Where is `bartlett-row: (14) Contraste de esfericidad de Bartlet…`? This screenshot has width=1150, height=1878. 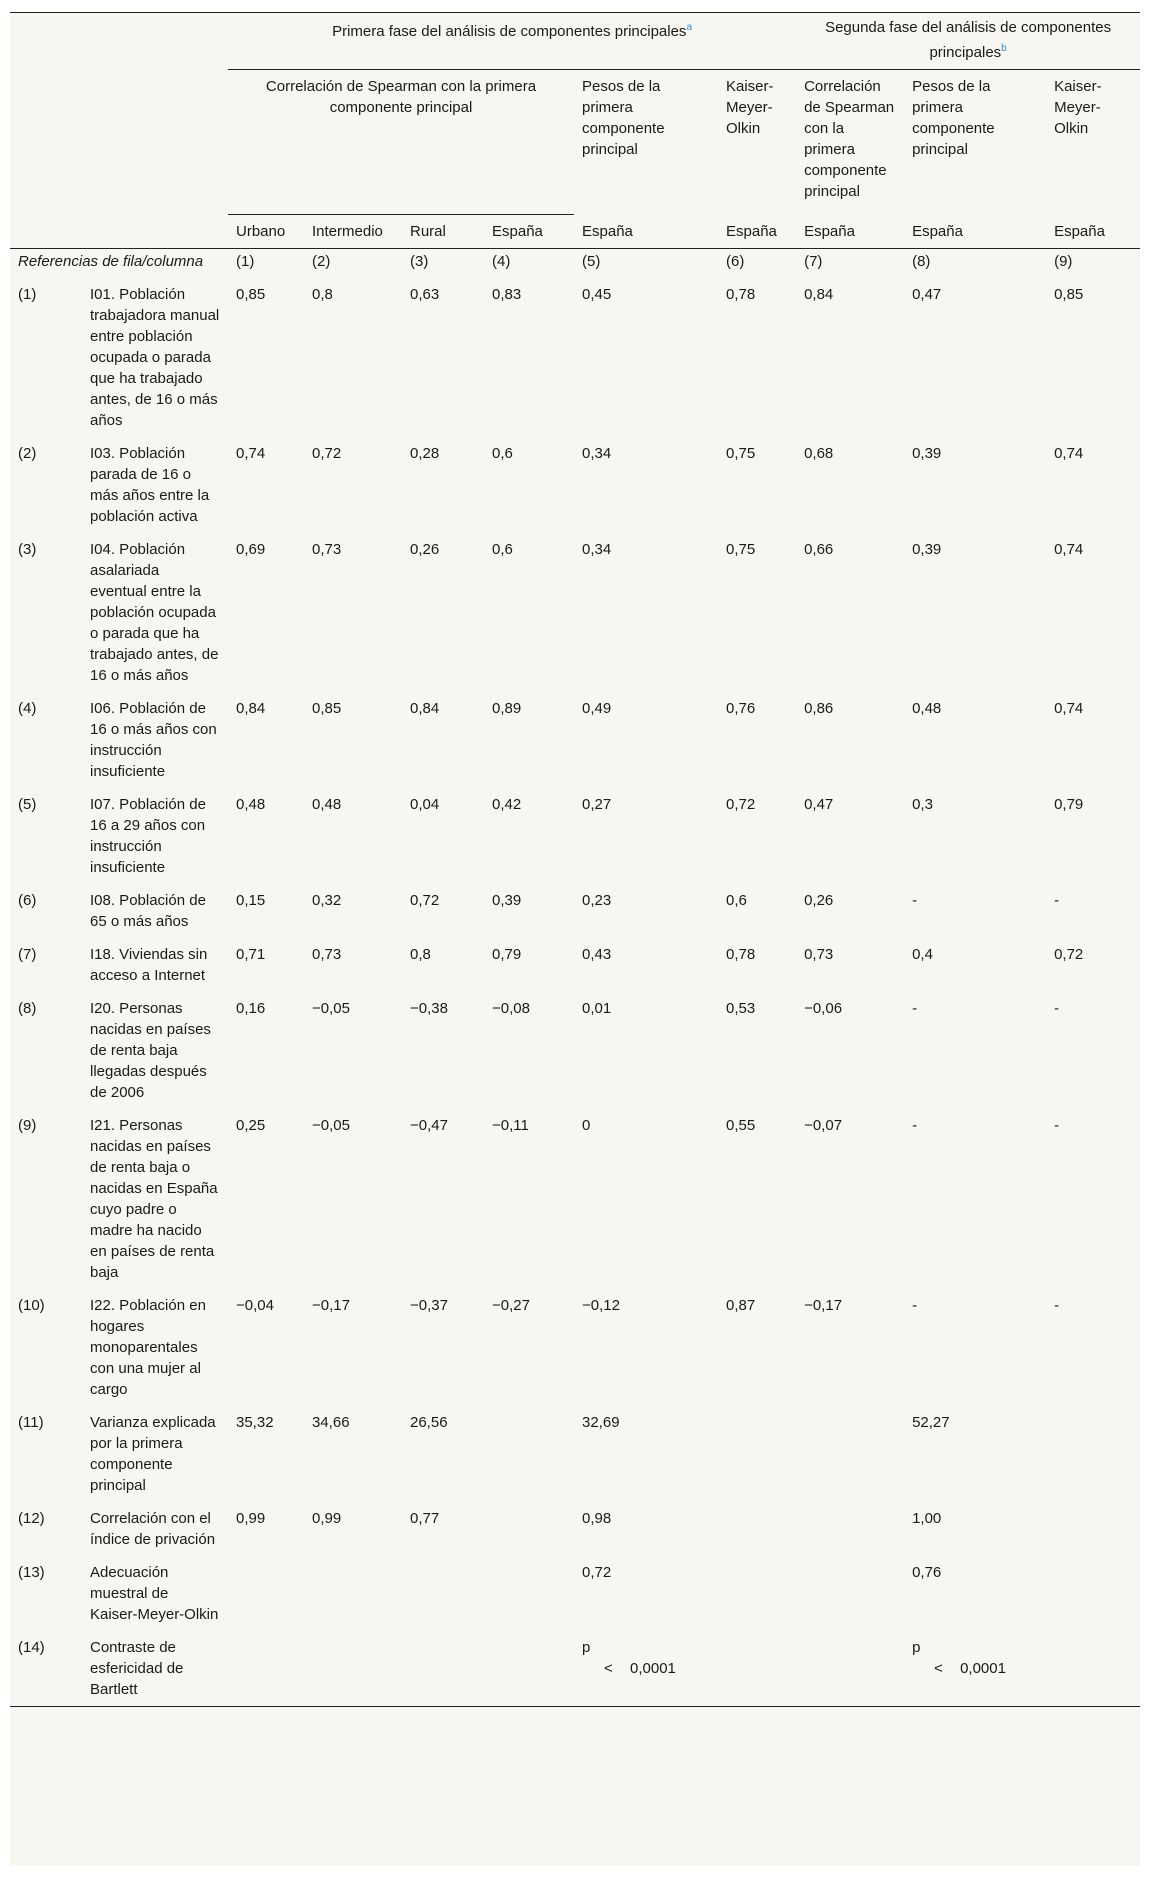 bartlett-row: (14) Contraste de esfericidad de Bartlet… is located at coordinates (575, 1669).